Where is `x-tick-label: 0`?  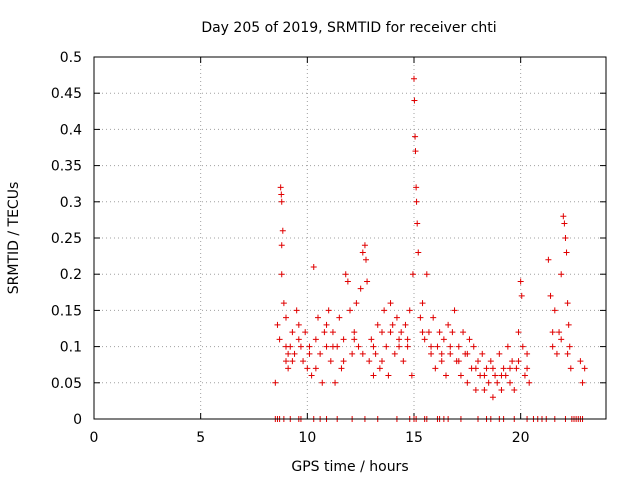 x-tick-label: 0 is located at coordinates (94, 438).